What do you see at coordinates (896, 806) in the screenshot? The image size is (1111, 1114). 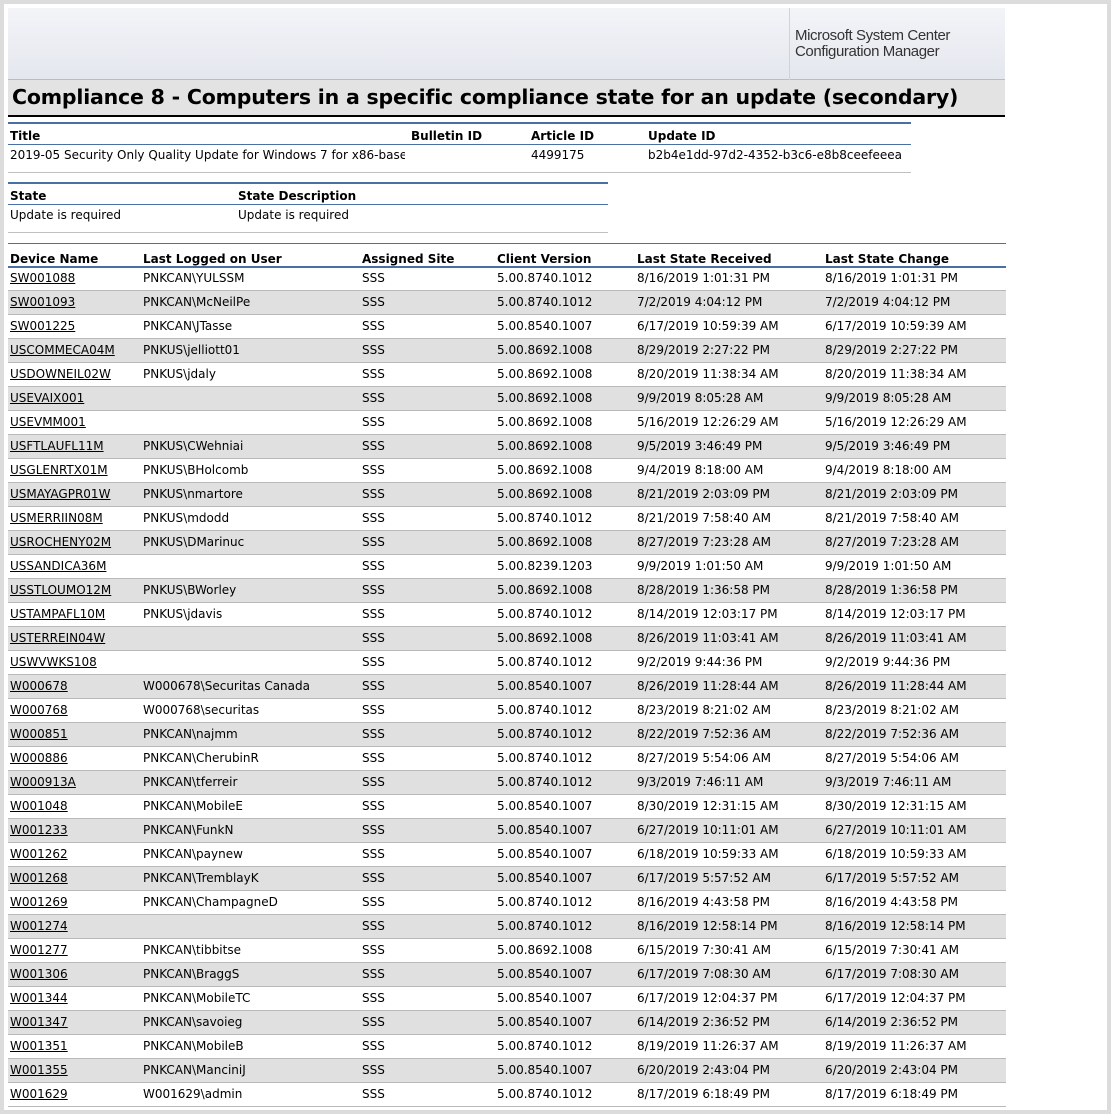 I see `last-state-change: 8/30/2019 12:31:15 AM` at bounding box center [896, 806].